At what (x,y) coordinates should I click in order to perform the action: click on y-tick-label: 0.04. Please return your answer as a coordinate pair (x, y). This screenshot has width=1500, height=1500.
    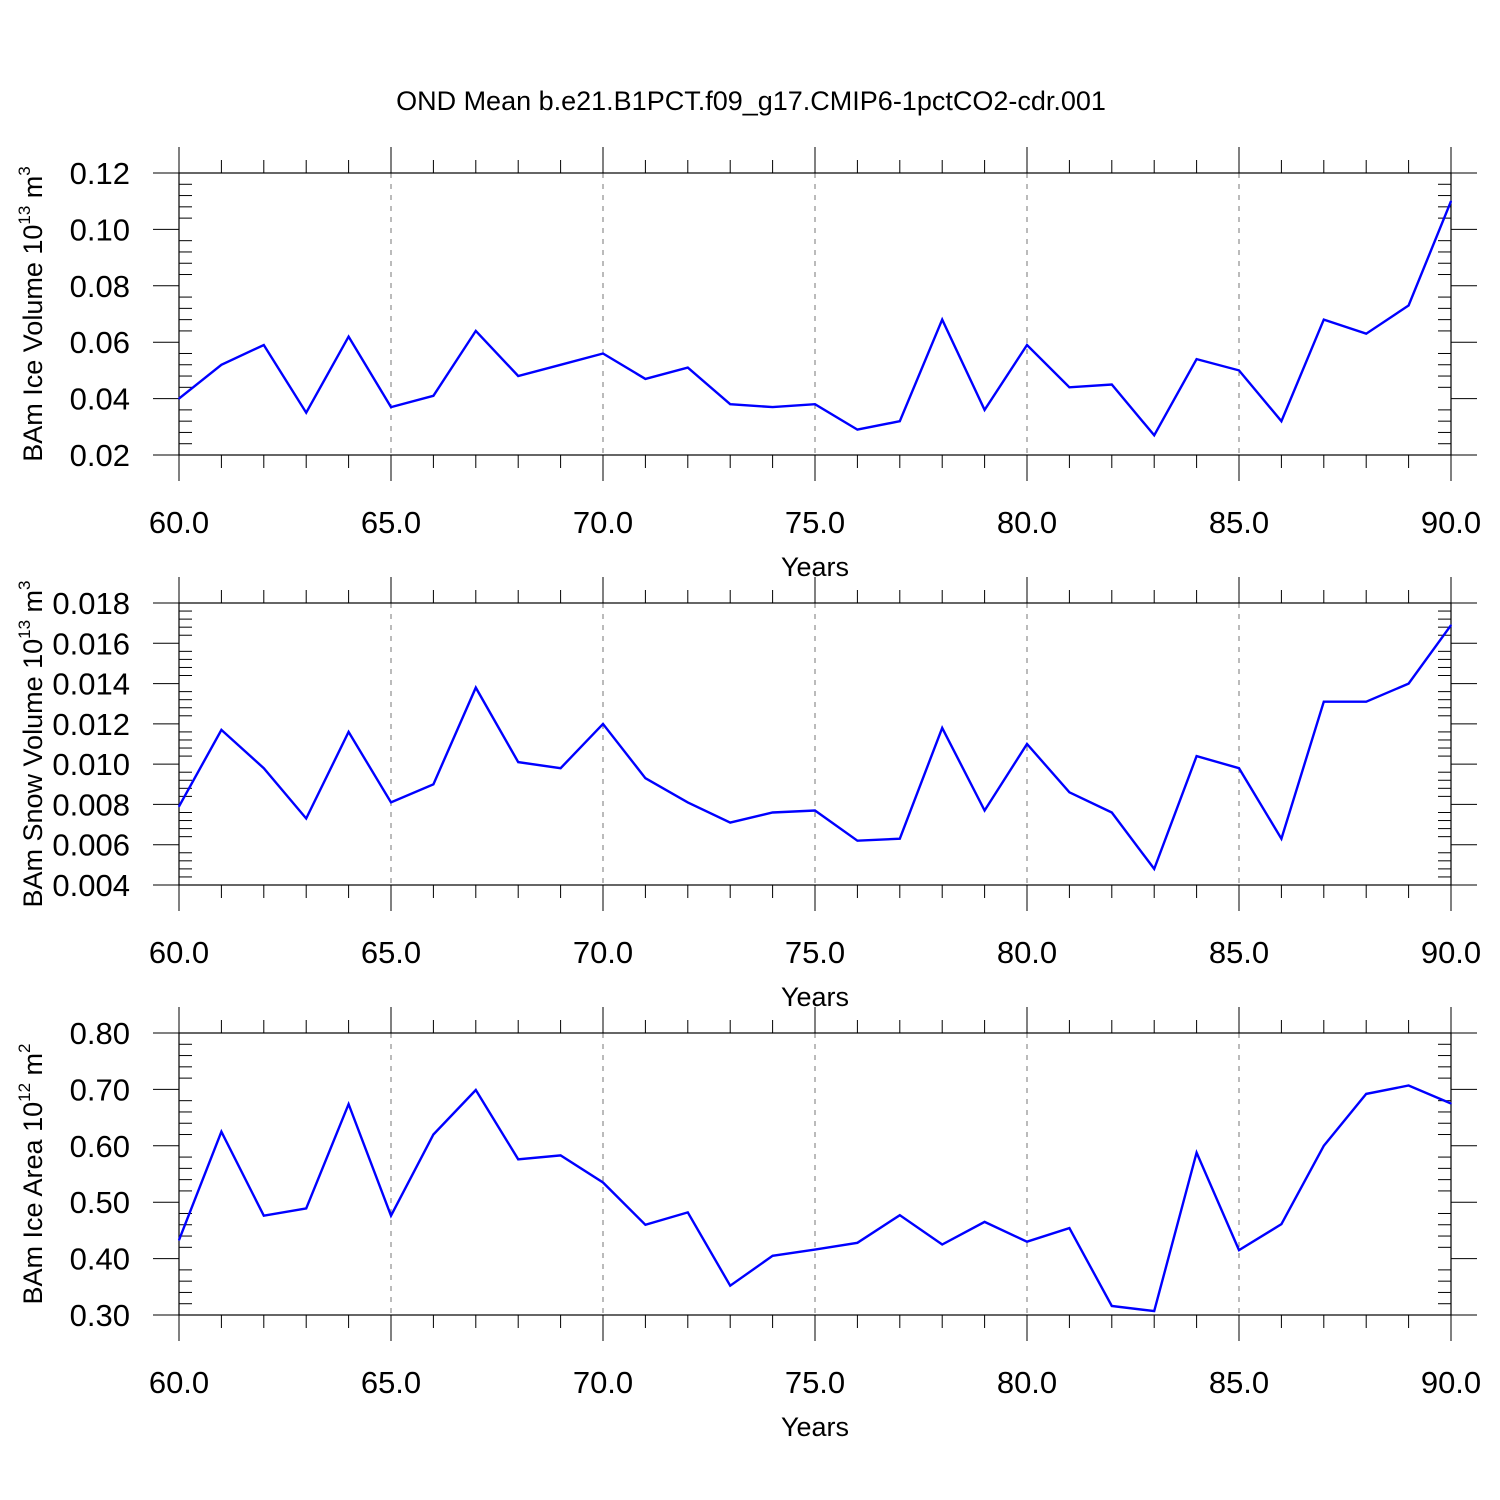
    Looking at the image, I should click on (100, 399).